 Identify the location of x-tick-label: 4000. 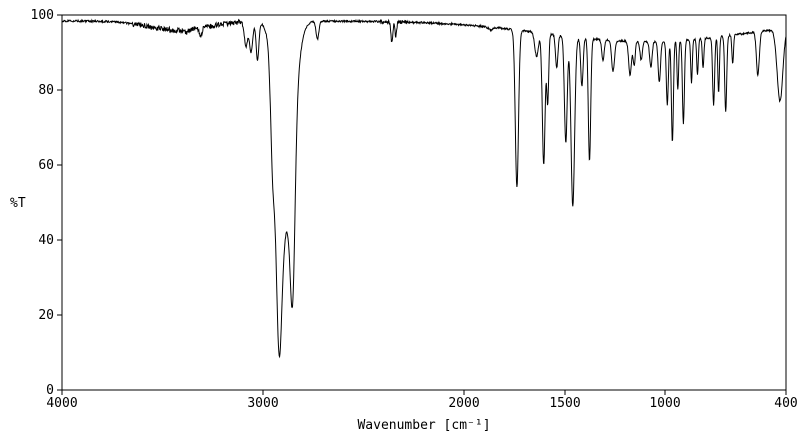
(61, 403).